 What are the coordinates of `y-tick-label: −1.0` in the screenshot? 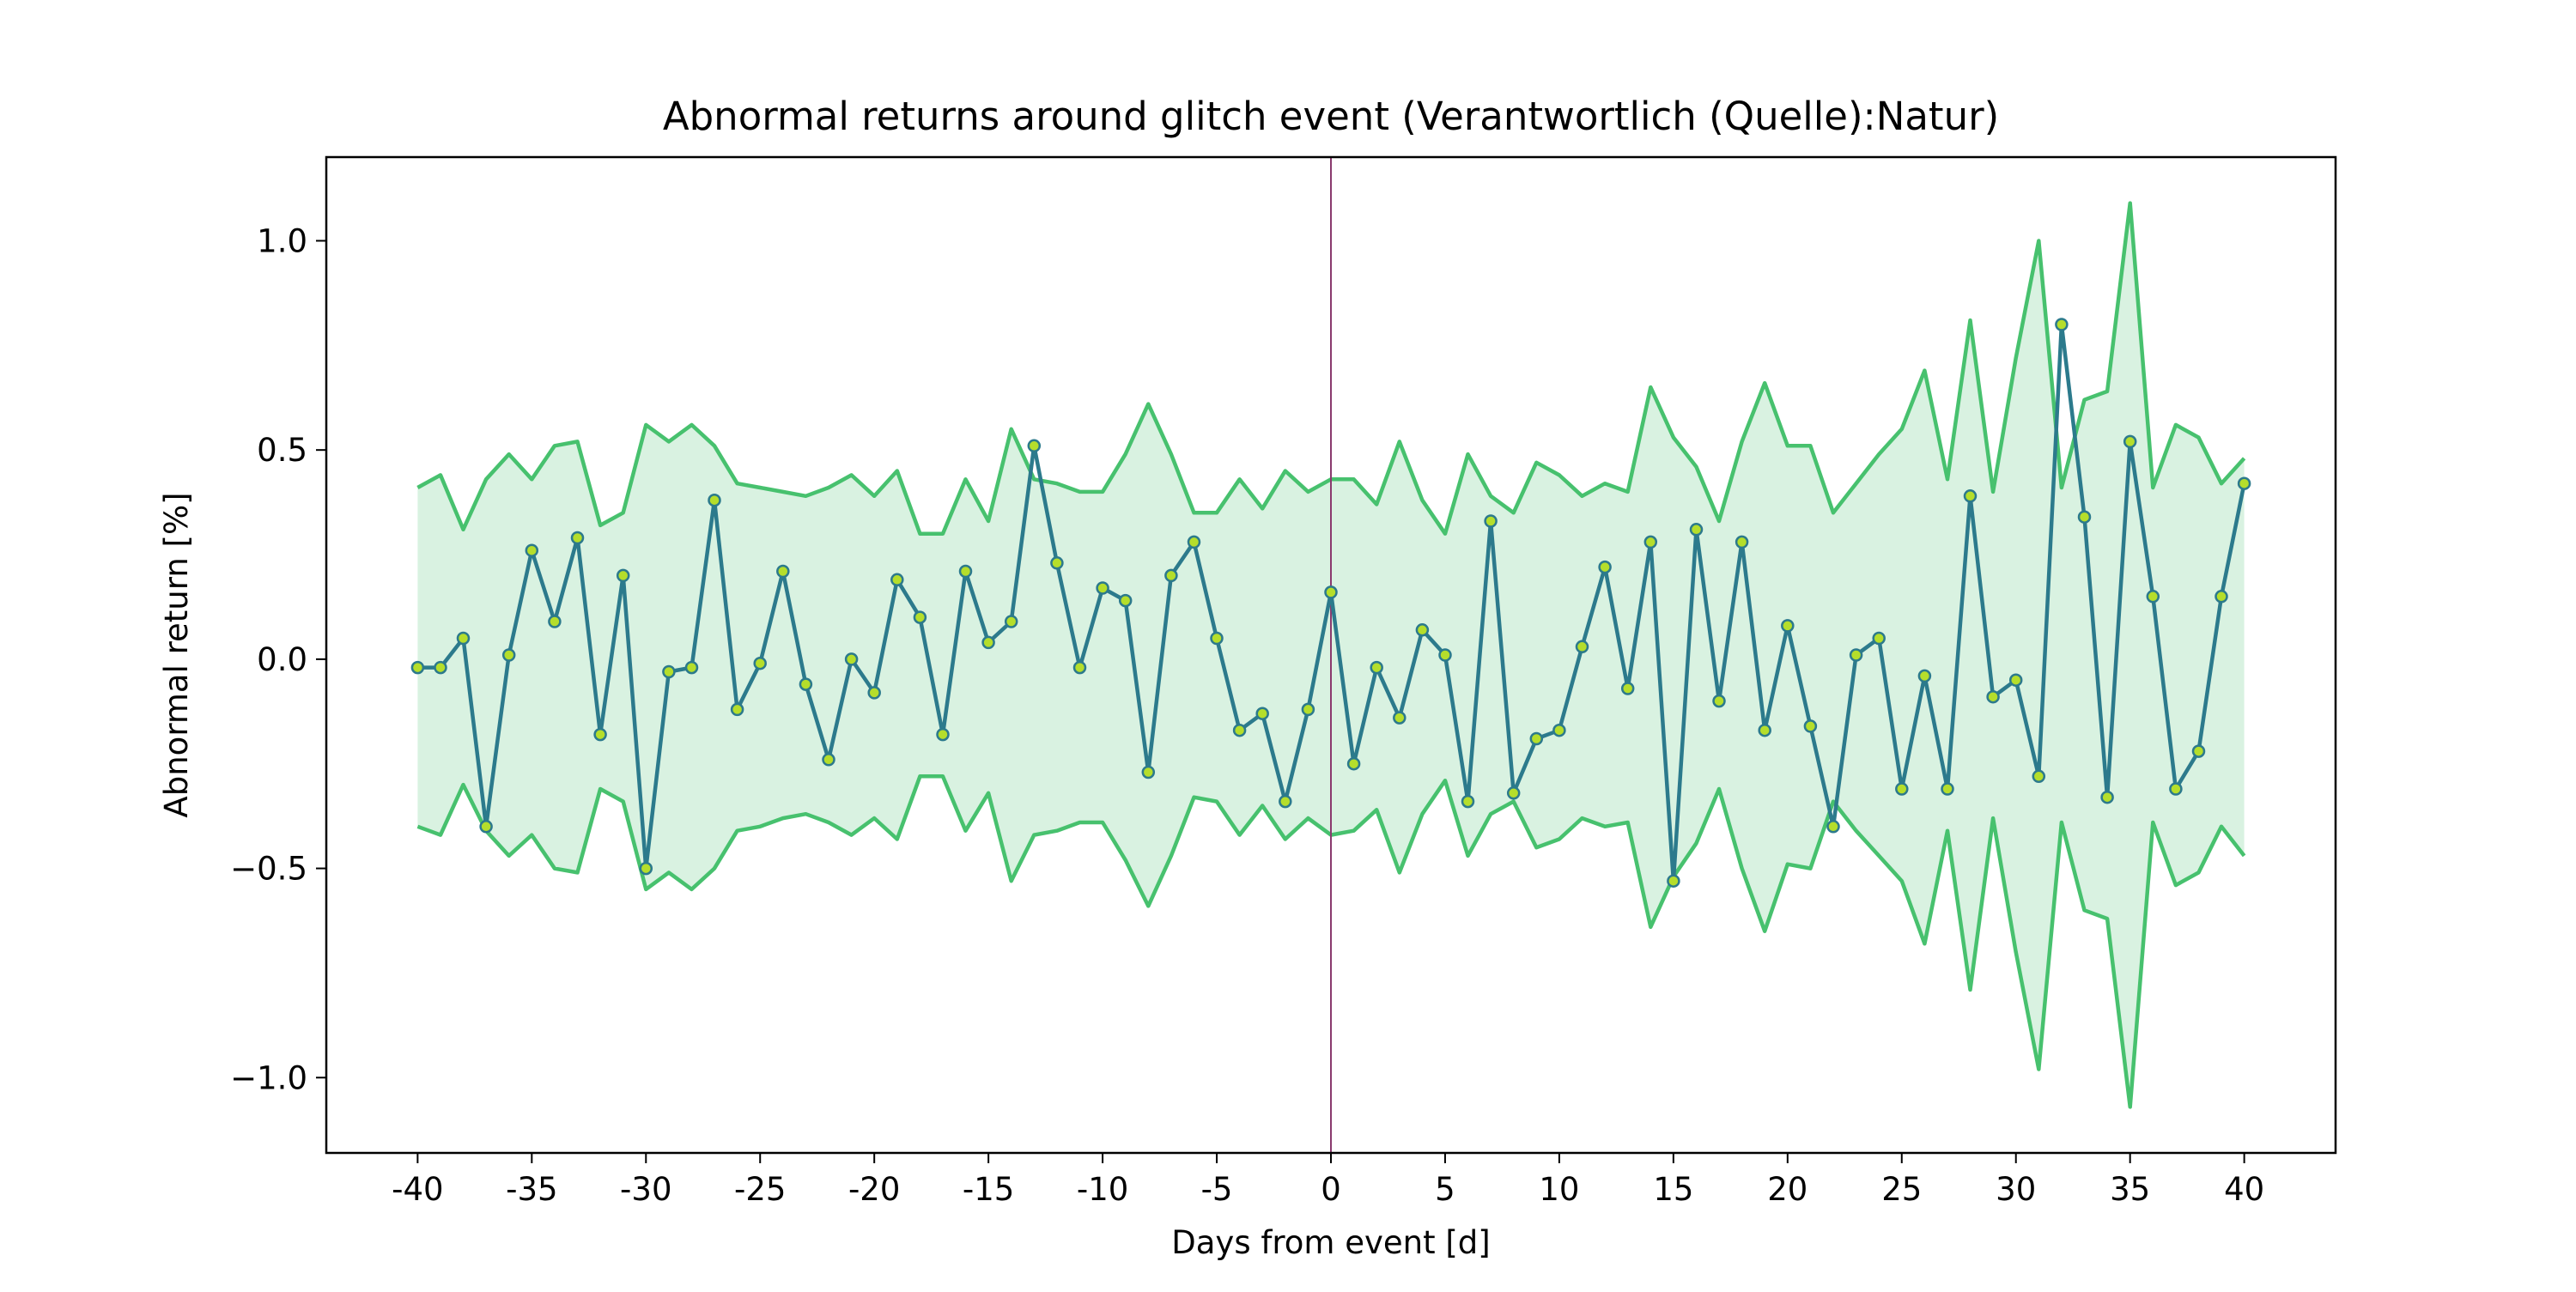 It's located at (269, 1077).